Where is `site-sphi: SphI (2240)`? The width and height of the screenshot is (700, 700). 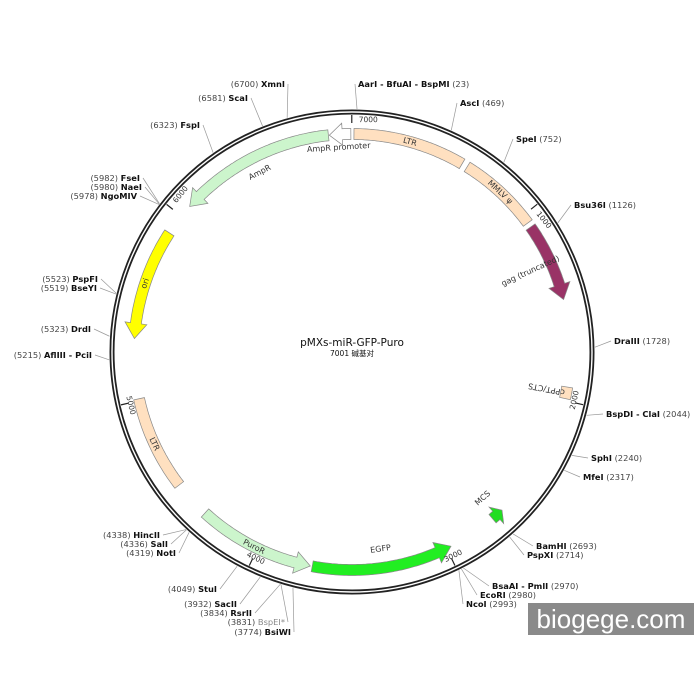
site-sphi: SphI (2240) is located at coordinates (606, 458).